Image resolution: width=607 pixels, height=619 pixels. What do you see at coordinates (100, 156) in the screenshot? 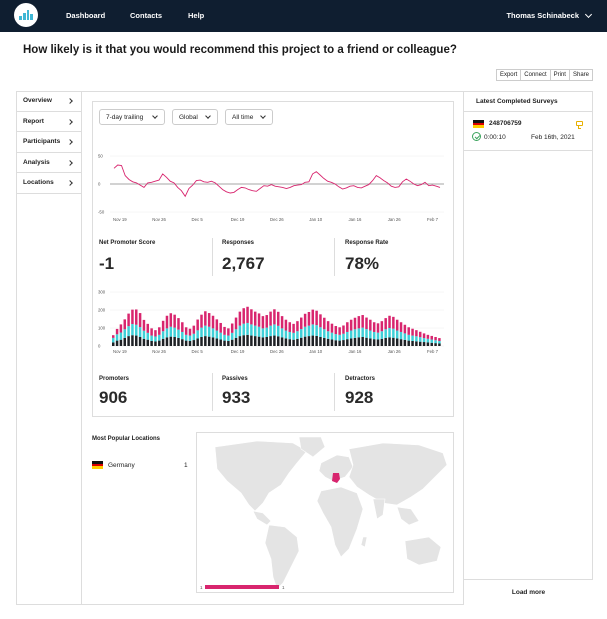
I see `y-tick-label: 50` at bounding box center [100, 156].